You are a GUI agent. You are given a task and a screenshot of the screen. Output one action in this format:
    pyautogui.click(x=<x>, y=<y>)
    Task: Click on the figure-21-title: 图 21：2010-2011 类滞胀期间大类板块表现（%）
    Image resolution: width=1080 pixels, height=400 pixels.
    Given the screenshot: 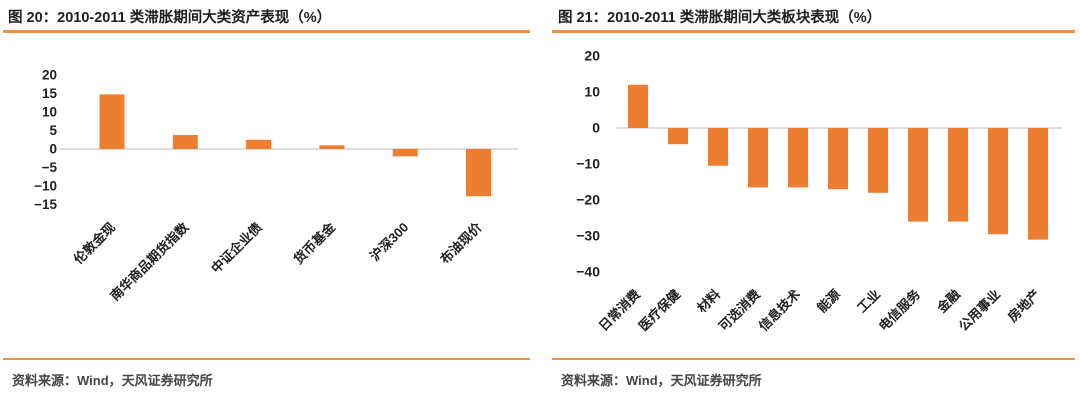 What is the action you would take?
    pyautogui.click(x=720, y=18)
    